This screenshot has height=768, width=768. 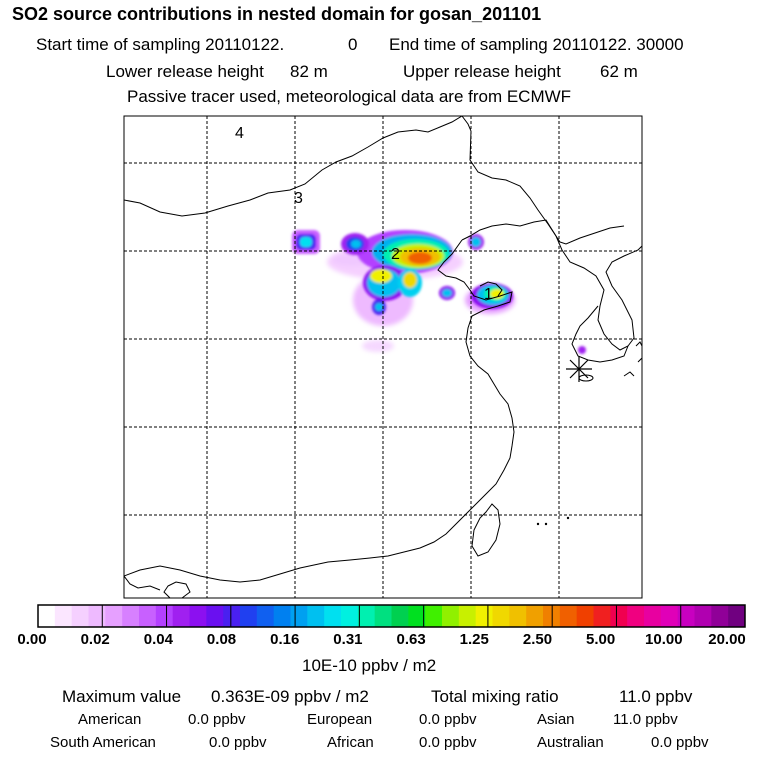 What do you see at coordinates (439, 292) in the screenshot?
I see `concentration-plume` at bounding box center [439, 292].